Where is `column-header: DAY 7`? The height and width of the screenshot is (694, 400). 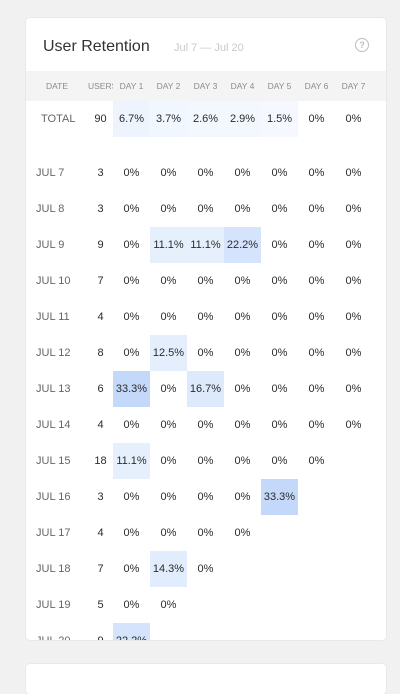
column-header: DAY 7 is located at coordinates (353, 86).